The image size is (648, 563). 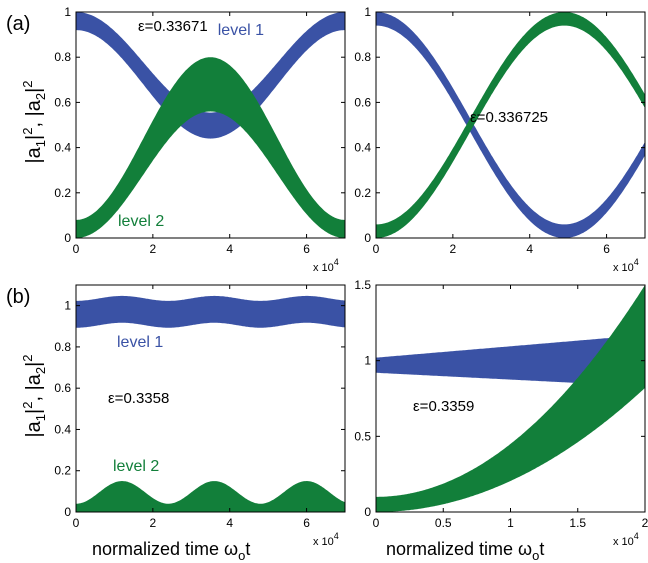 What do you see at coordinates (171, 551) in the screenshot?
I see `x-axis-label-left: normalized time ωot` at bounding box center [171, 551].